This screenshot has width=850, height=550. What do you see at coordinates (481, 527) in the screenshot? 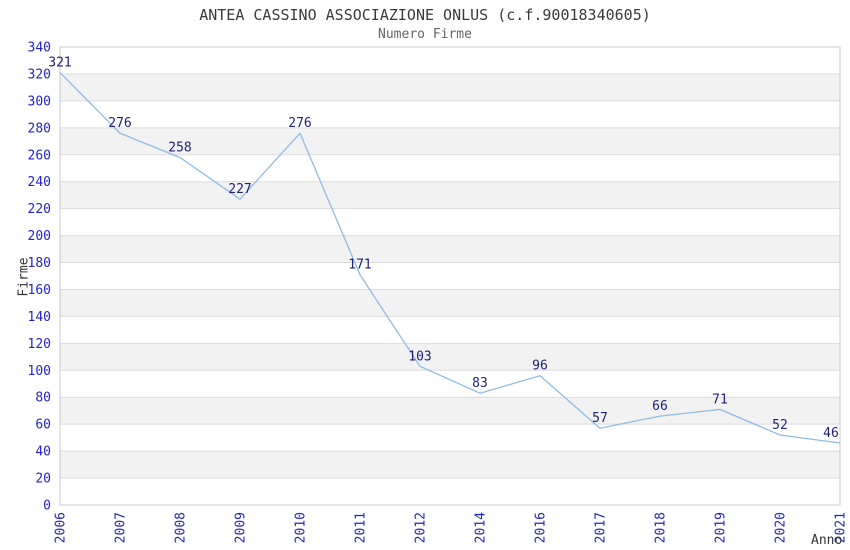
I see `x-tick-label: 2014` at bounding box center [481, 527].